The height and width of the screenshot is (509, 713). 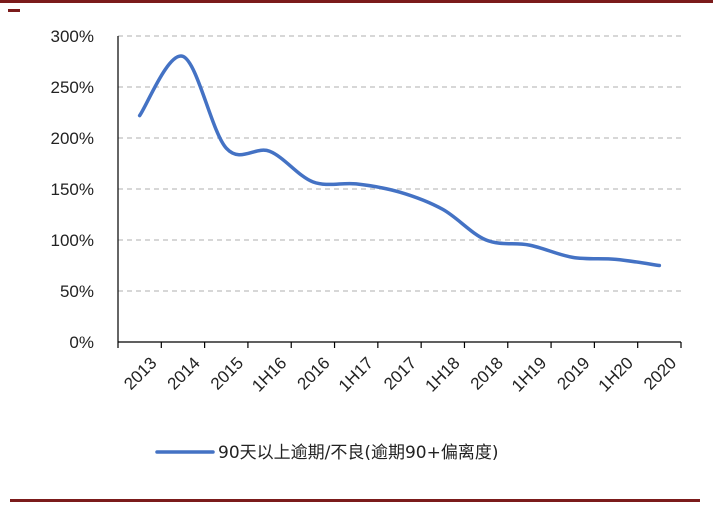 I want to click on legend: 90天以上逾期/不良(逾期90+偏离度), so click(x=327, y=453).